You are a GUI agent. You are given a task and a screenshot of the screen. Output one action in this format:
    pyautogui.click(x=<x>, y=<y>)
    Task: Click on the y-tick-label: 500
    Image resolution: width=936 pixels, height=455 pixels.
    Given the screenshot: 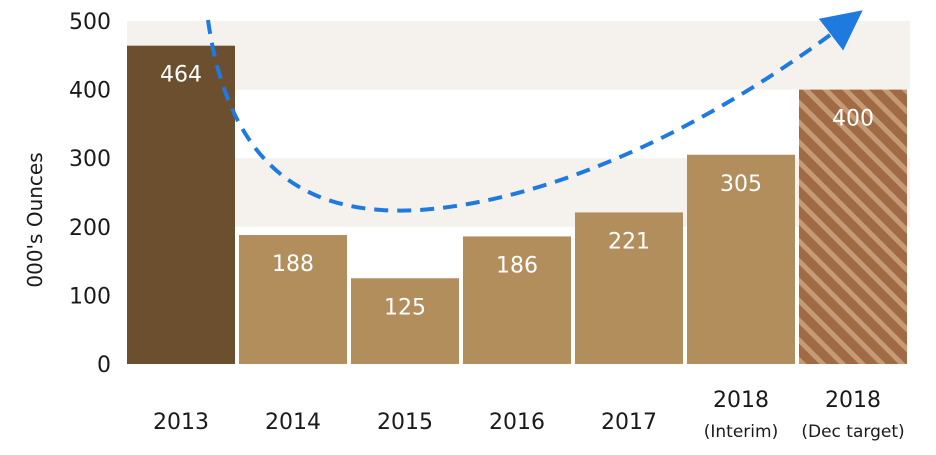 What is the action you would take?
    pyautogui.click(x=90, y=22)
    